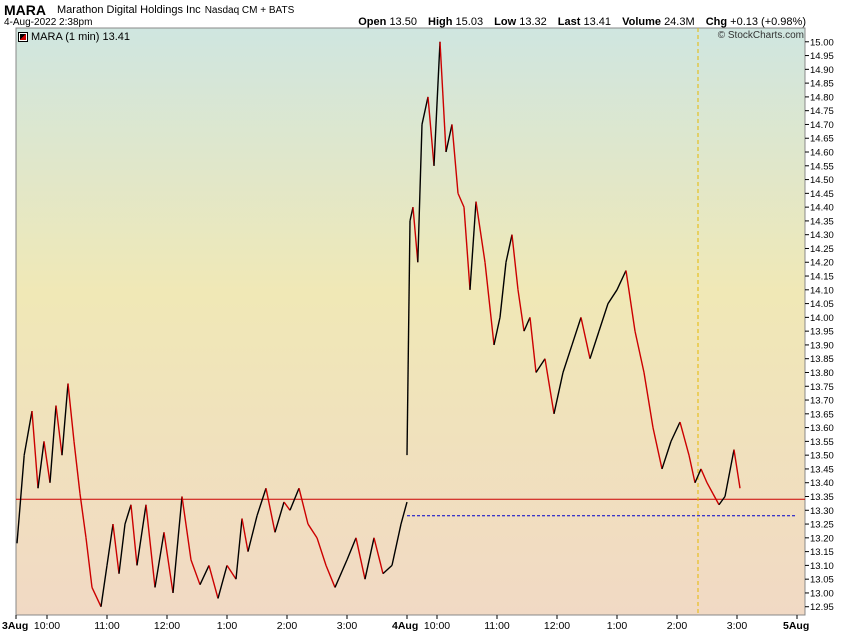 The height and width of the screenshot is (633, 850). I want to click on y-tick-label: 13.85, so click(822, 359).